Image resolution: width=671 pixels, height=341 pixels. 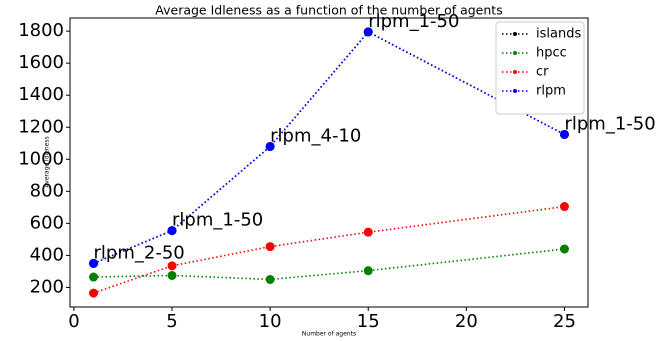 What do you see at coordinates (564, 321) in the screenshot?
I see `x-tick-label: 25` at bounding box center [564, 321].